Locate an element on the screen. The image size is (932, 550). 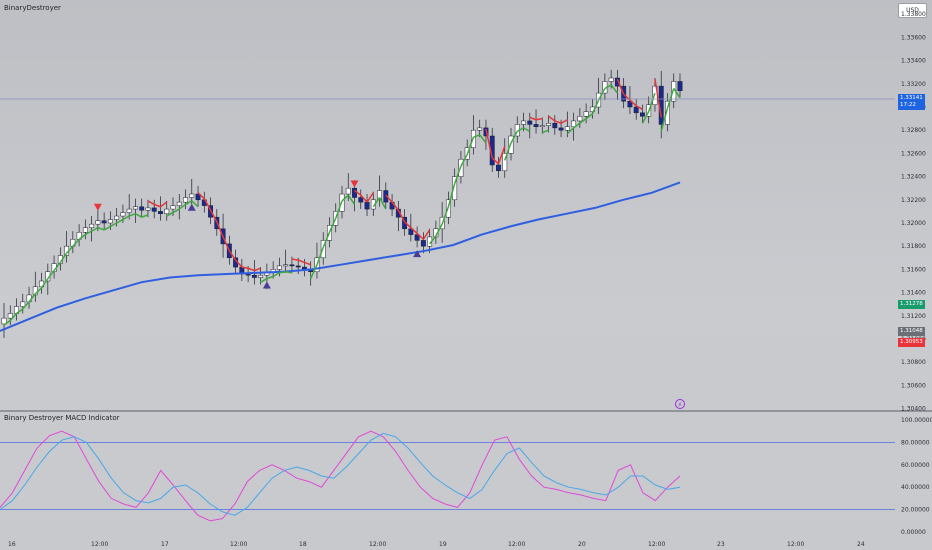
currency-button: USD is located at coordinates (912, 10).